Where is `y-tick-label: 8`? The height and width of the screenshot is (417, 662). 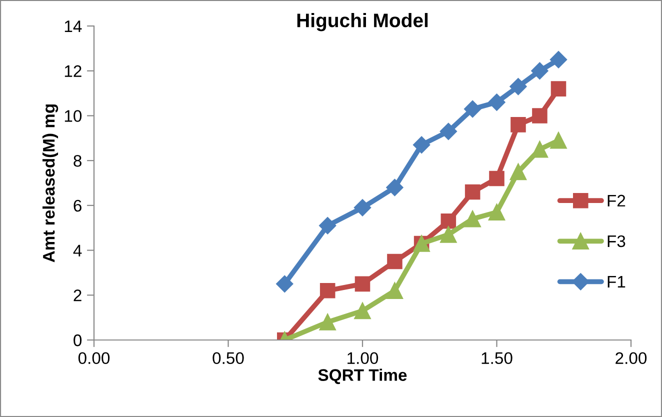
y-tick-label: 8 is located at coordinates (78, 160).